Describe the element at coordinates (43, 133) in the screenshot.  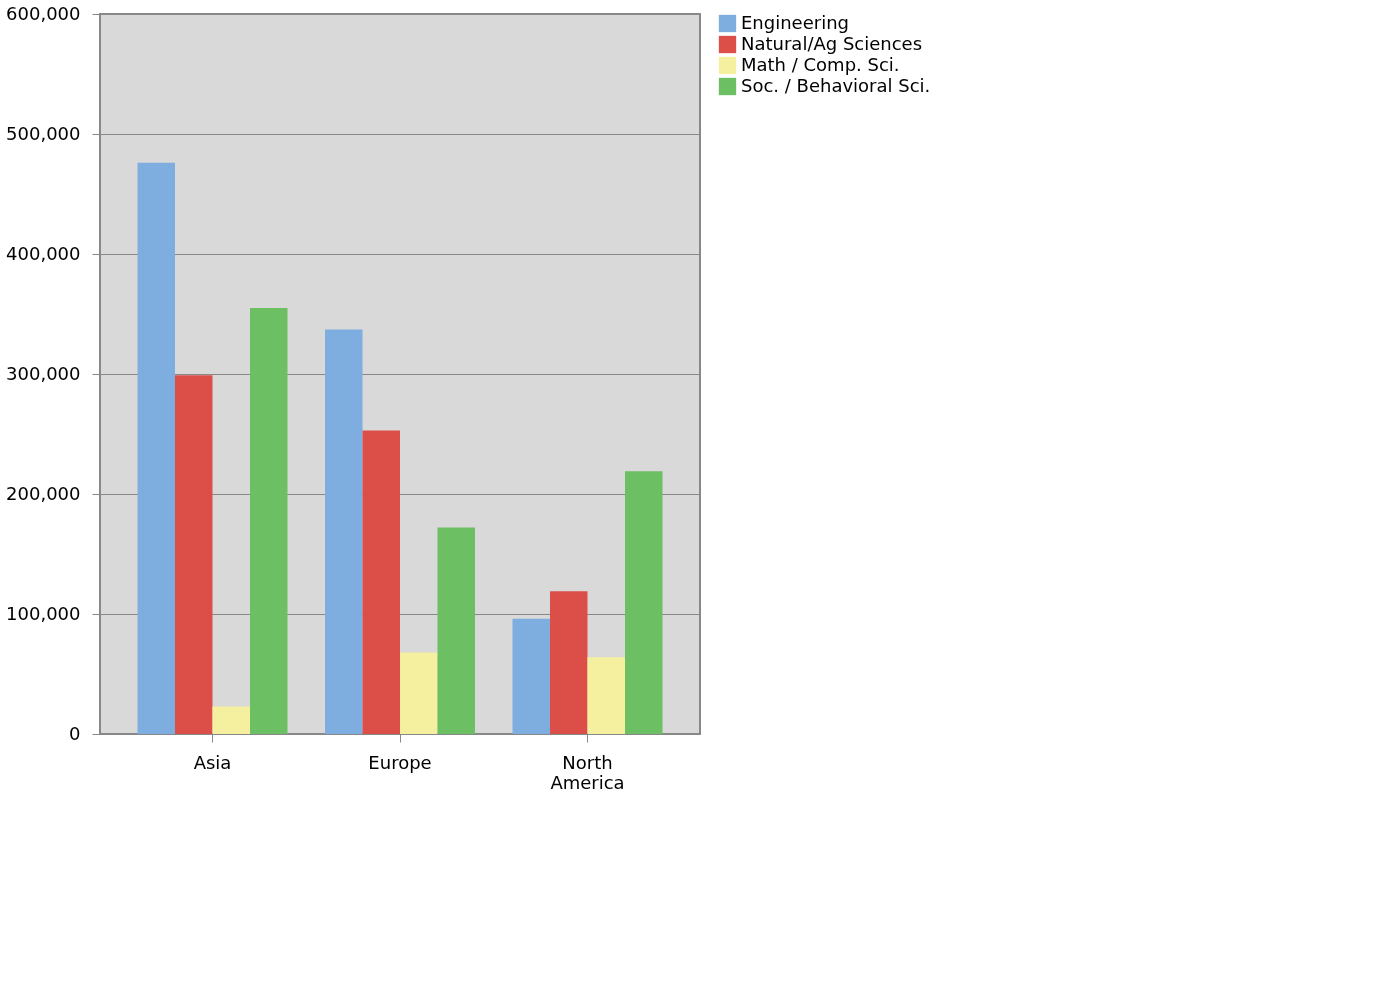
I see `y-tick-label: 500,000` at that location.